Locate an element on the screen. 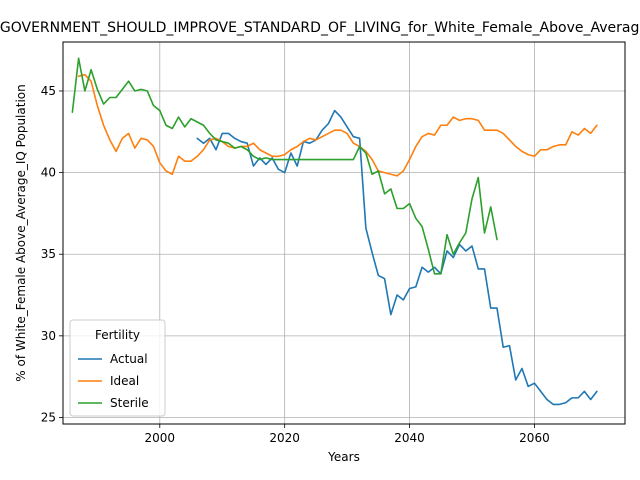 The image size is (640, 480). x-tick-label: 2060 is located at coordinates (534, 438).